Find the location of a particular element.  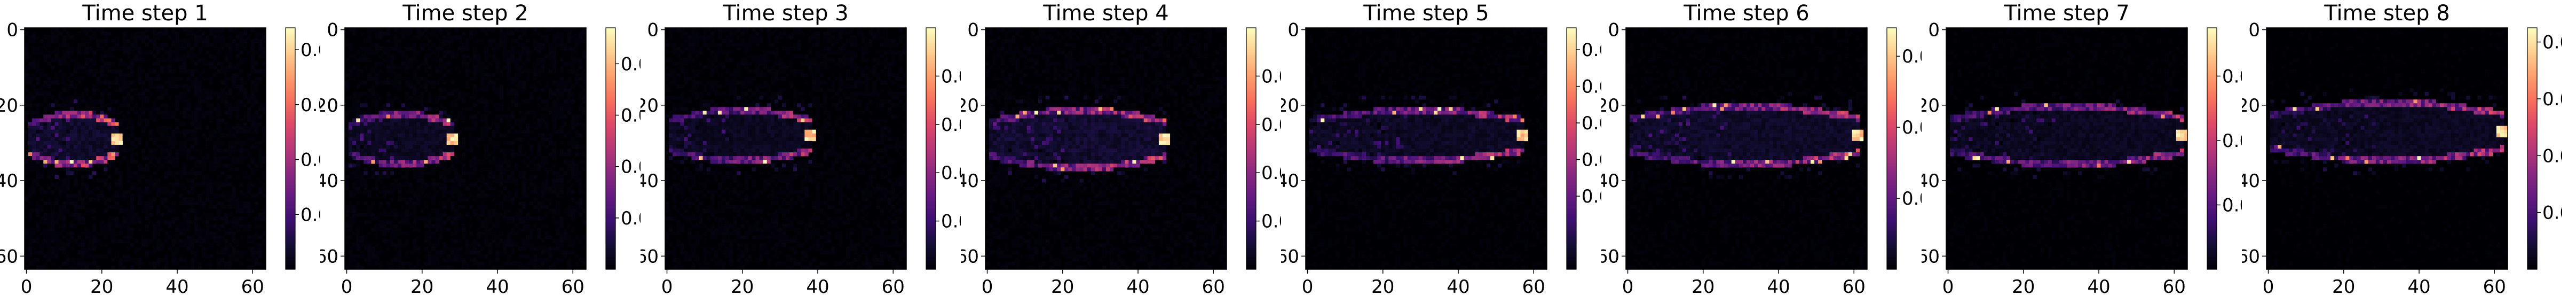

panel-title: Time step 3 is located at coordinates (785, 13).